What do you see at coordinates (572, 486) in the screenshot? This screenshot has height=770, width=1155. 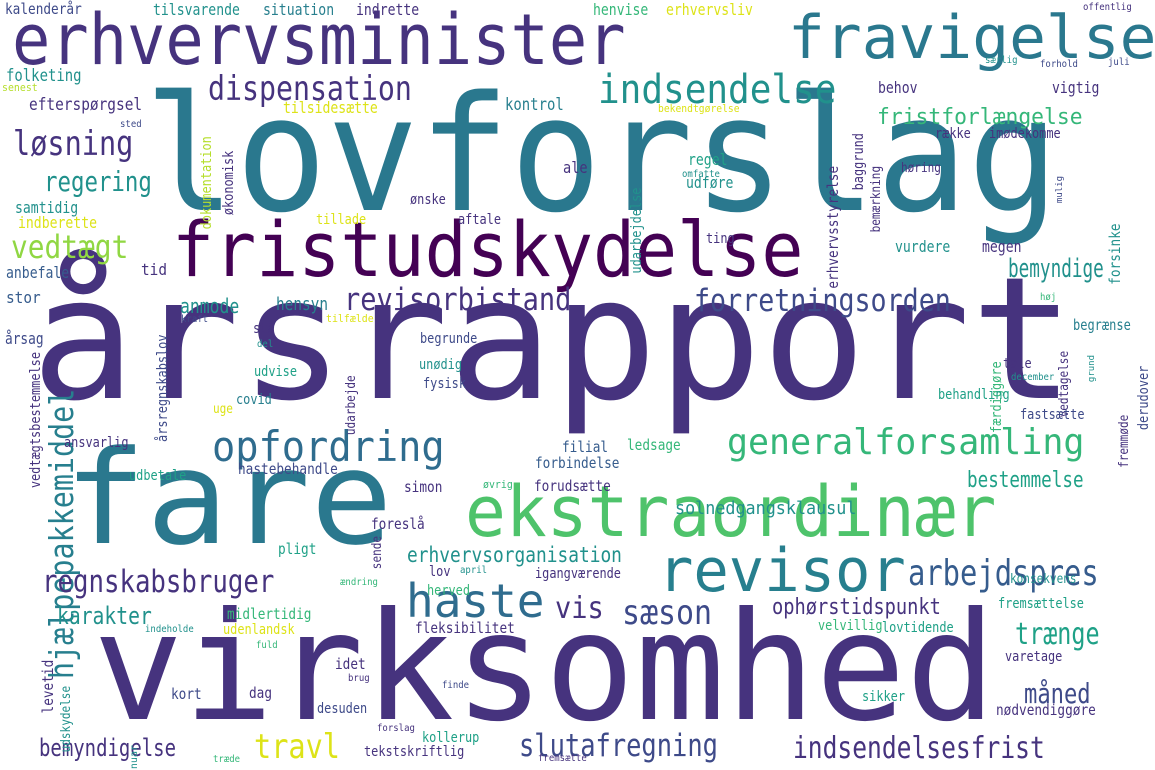 I see `word-forudsaette: forudsætte` at bounding box center [572, 486].